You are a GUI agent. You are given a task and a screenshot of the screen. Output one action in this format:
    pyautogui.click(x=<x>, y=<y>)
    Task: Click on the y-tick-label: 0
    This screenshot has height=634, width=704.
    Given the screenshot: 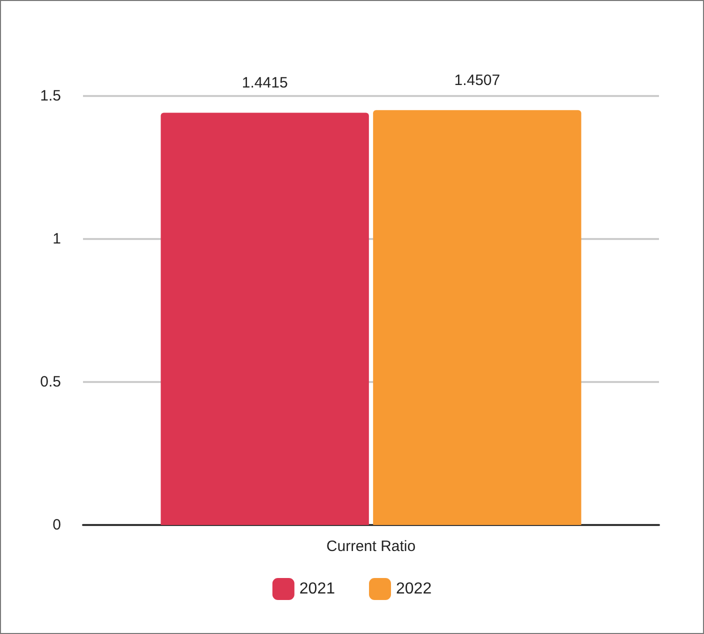 What is the action you would take?
    pyautogui.click(x=56, y=525)
    